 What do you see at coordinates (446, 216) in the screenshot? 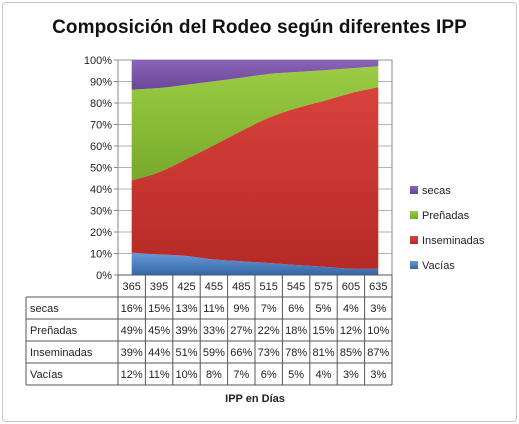
I see `legend-entry: Preñadas` at bounding box center [446, 216].